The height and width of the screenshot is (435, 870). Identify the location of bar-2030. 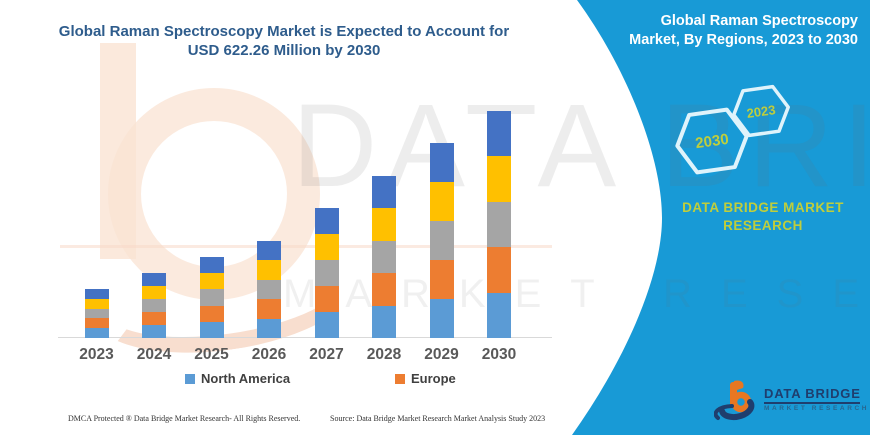
(499, 224).